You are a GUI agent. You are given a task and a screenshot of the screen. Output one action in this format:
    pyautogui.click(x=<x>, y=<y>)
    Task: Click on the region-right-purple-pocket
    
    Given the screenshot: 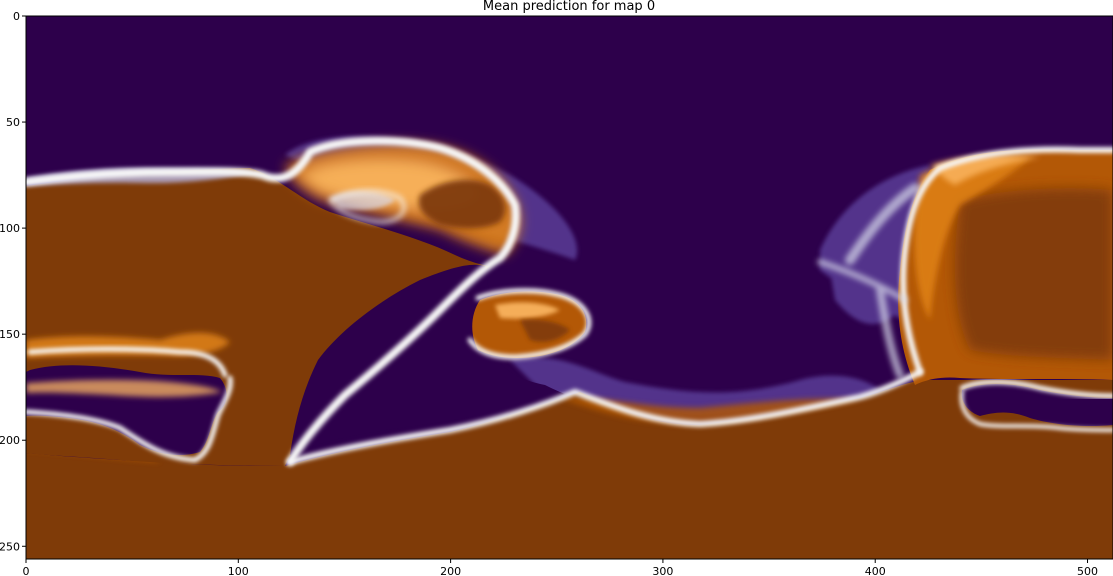 What is the action you would take?
    pyautogui.click(x=1037, y=405)
    